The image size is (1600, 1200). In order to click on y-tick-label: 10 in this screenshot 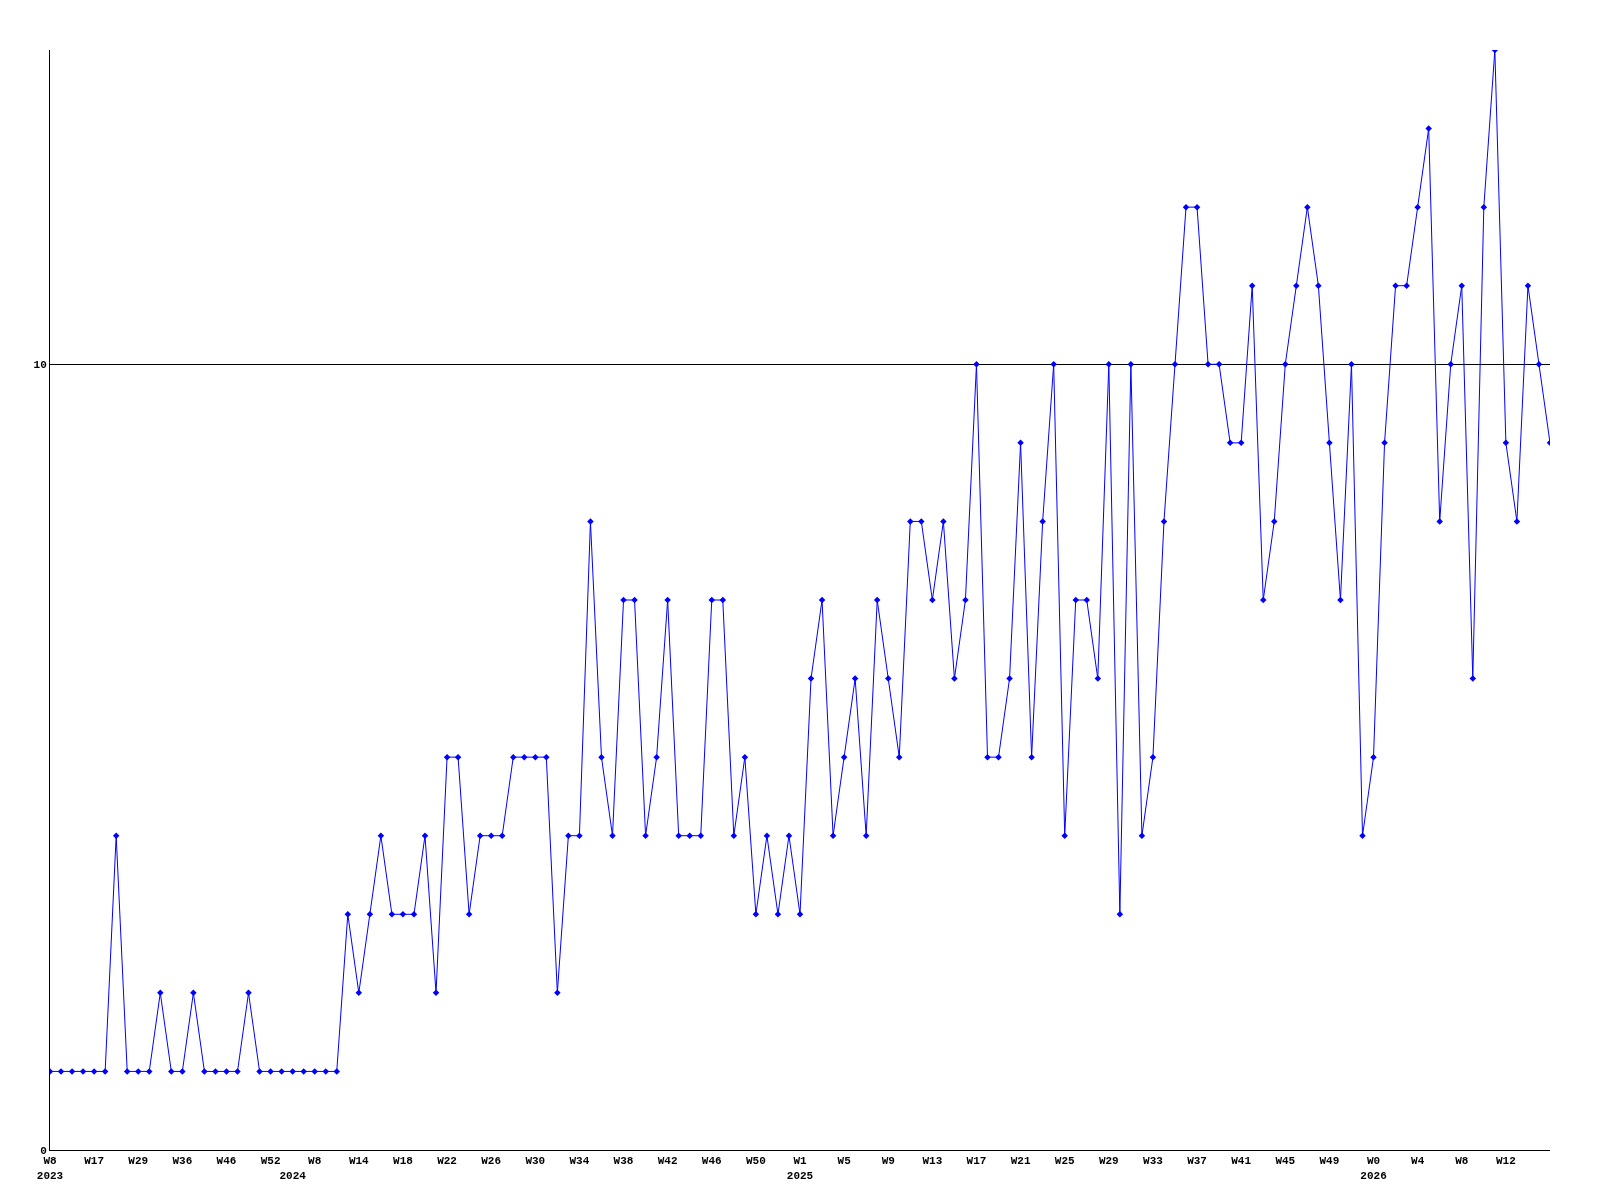, I will do `click(40, 365)`.